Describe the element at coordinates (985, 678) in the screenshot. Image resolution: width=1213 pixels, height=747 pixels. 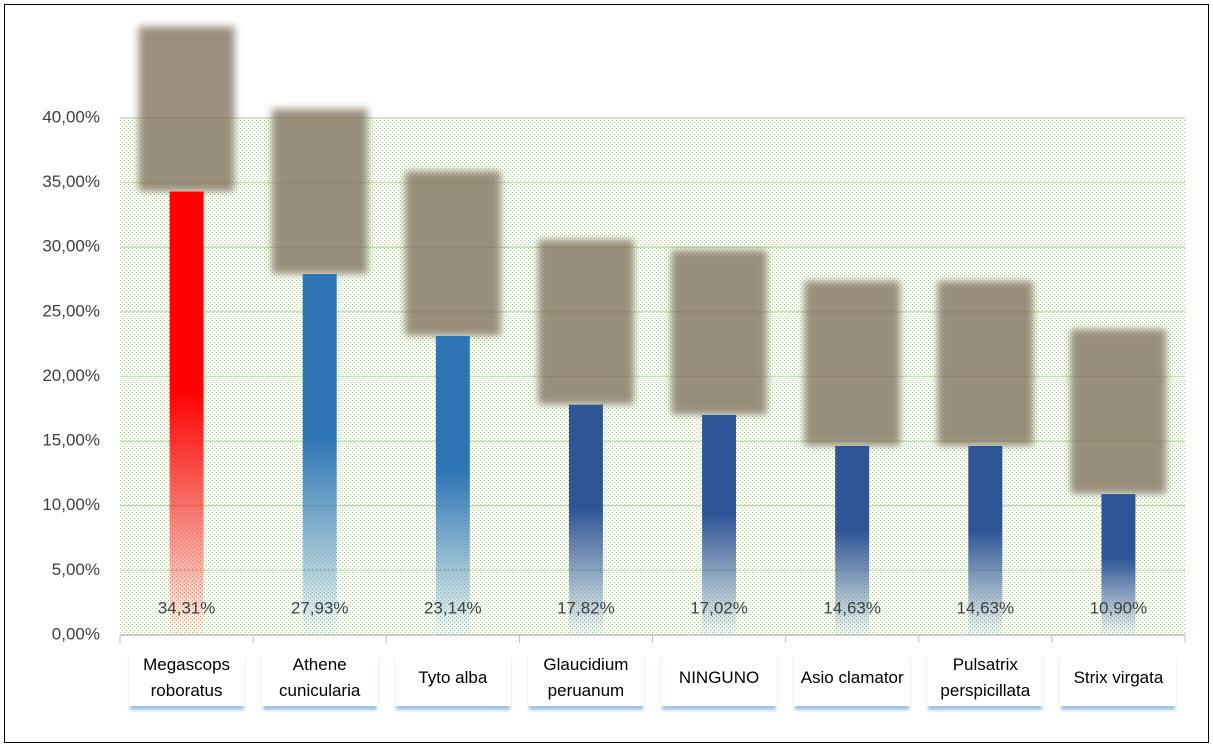
I see `x-tick-label: Pulsatrix perspicillata` at that location.